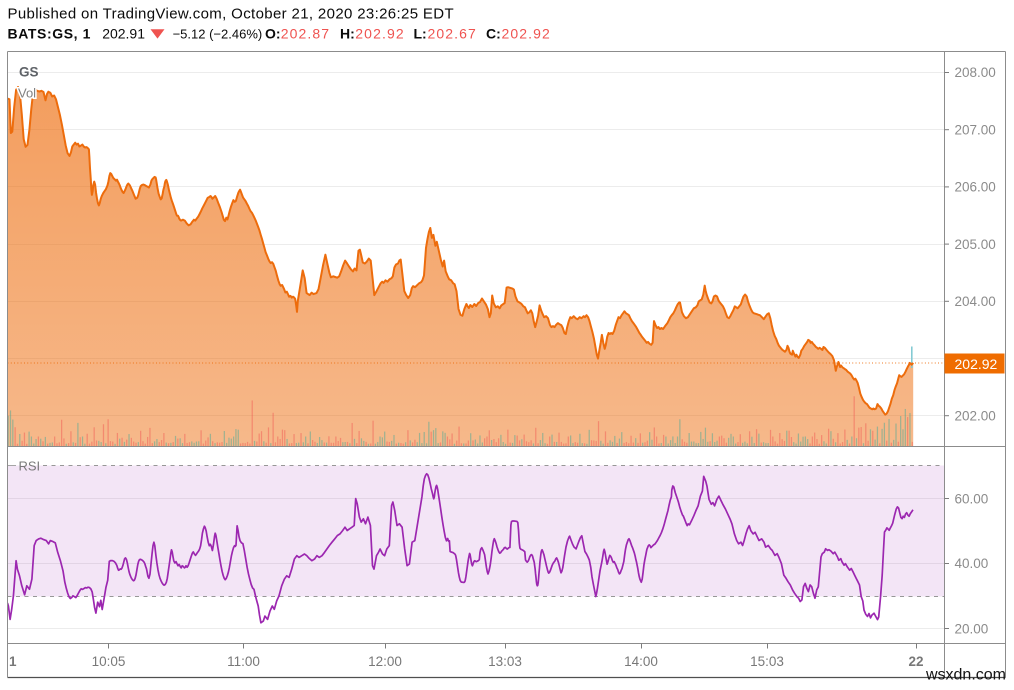 The image size is (1014, 690). Describe the element at coordinates (976, 364) in the screenshot. I see `svg-text: 202.92` at that location.